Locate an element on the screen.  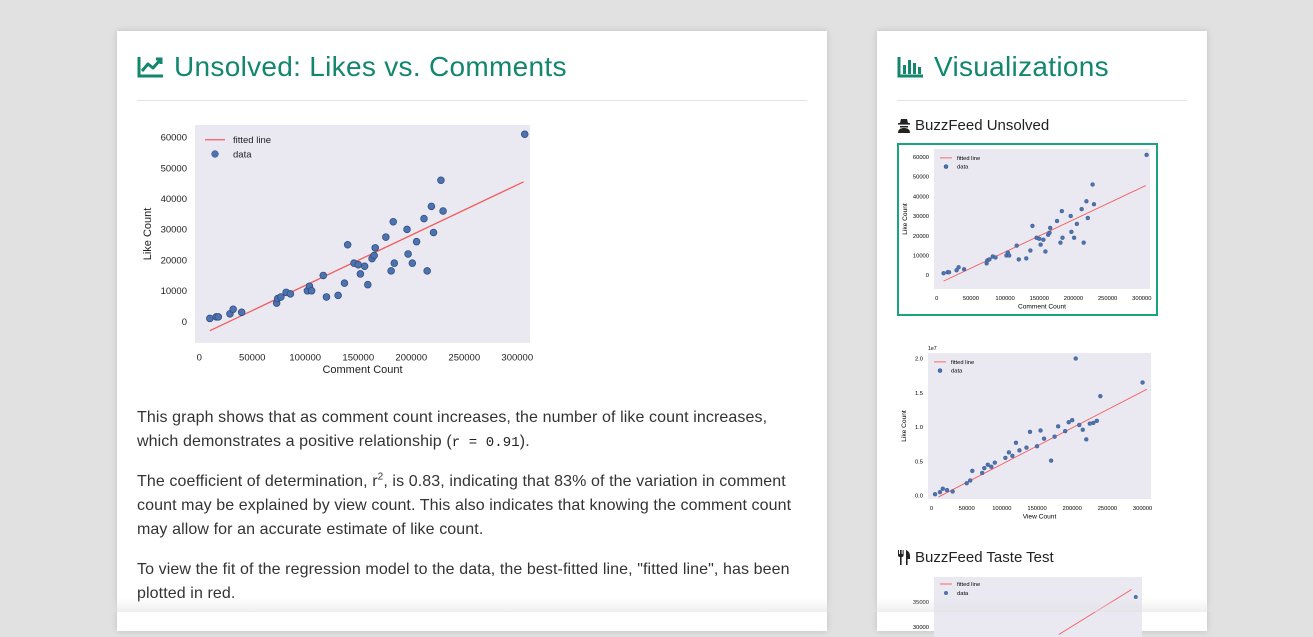
section-label-unsolved: BuzzFeed Unsolved is located at coordinates (973, 125).